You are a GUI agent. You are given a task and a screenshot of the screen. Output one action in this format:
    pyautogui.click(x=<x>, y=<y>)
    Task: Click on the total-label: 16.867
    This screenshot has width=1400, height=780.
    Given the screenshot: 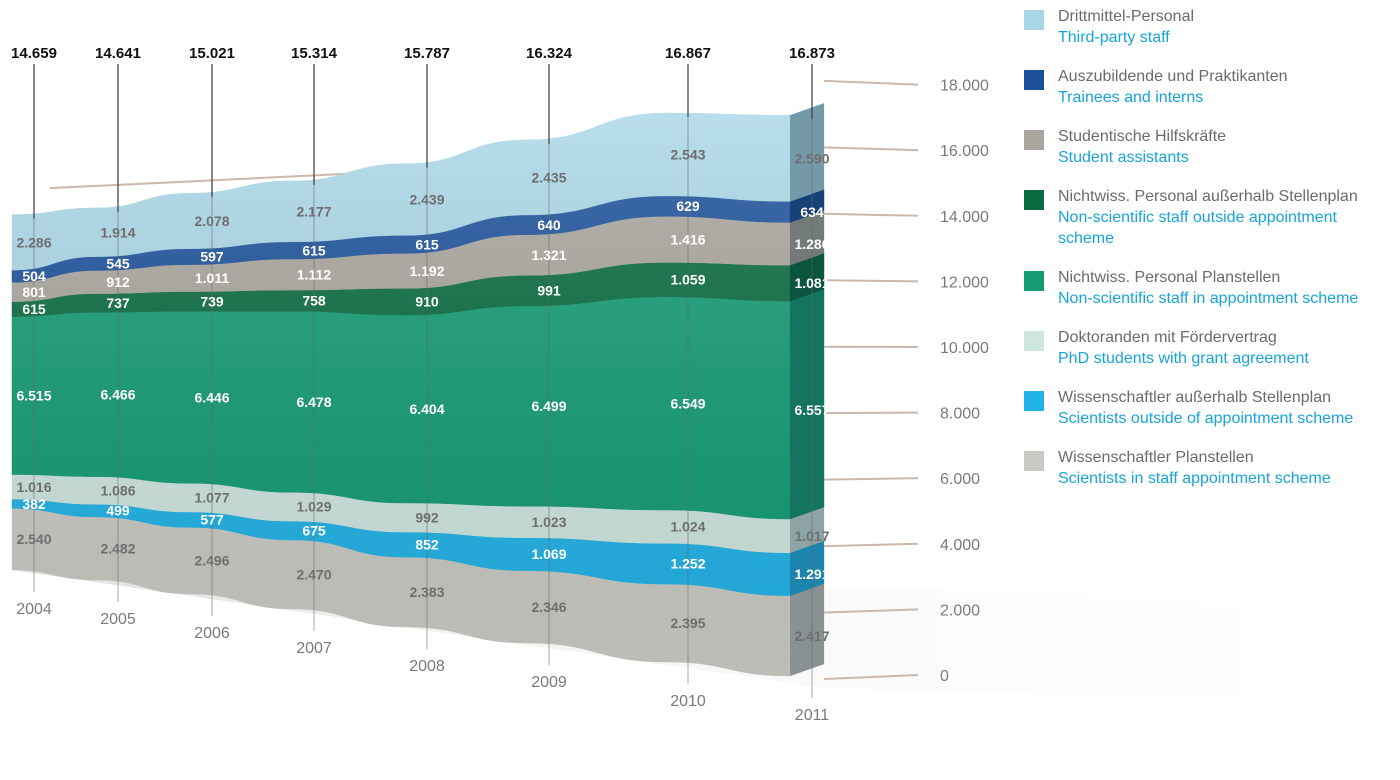 What is the action you would take?
    pyautogui.click(x=688, y=53)
    